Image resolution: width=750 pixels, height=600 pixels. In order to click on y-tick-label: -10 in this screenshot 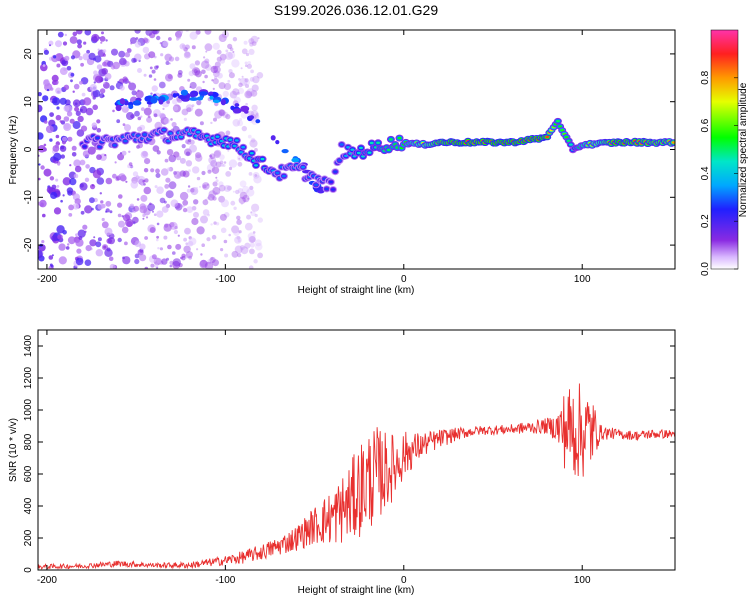, I will do `click(28, 197)`.